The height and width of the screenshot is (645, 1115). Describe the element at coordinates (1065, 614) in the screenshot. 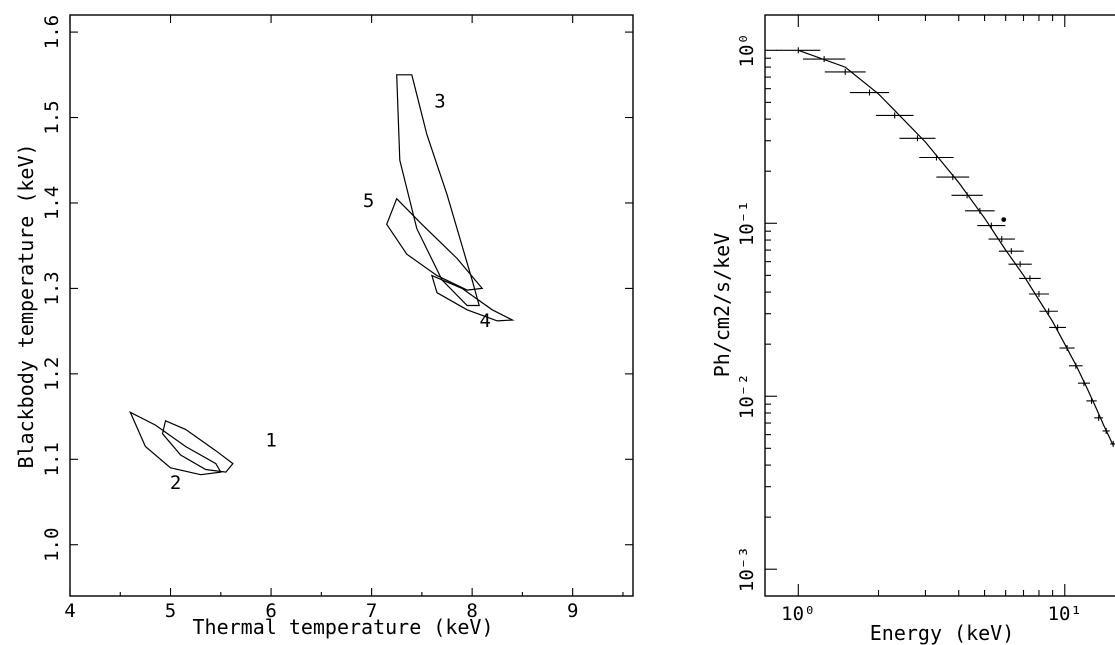

I see `right-x-tick-label: 10¹` at that location.